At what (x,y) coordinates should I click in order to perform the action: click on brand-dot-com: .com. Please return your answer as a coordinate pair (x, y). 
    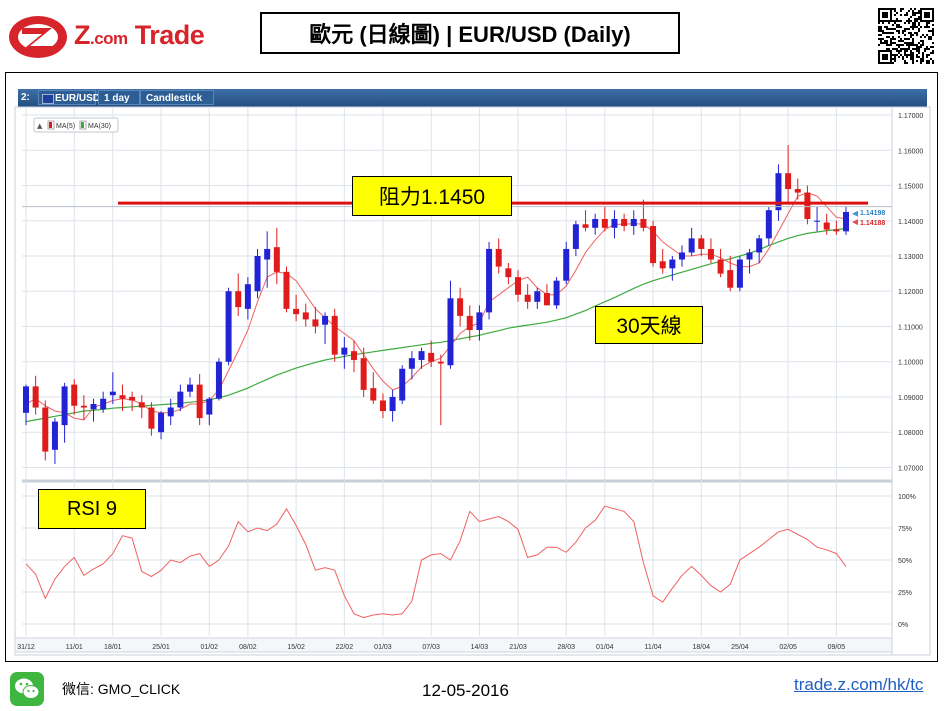
    Looking at the image, I should click on (109, 38).